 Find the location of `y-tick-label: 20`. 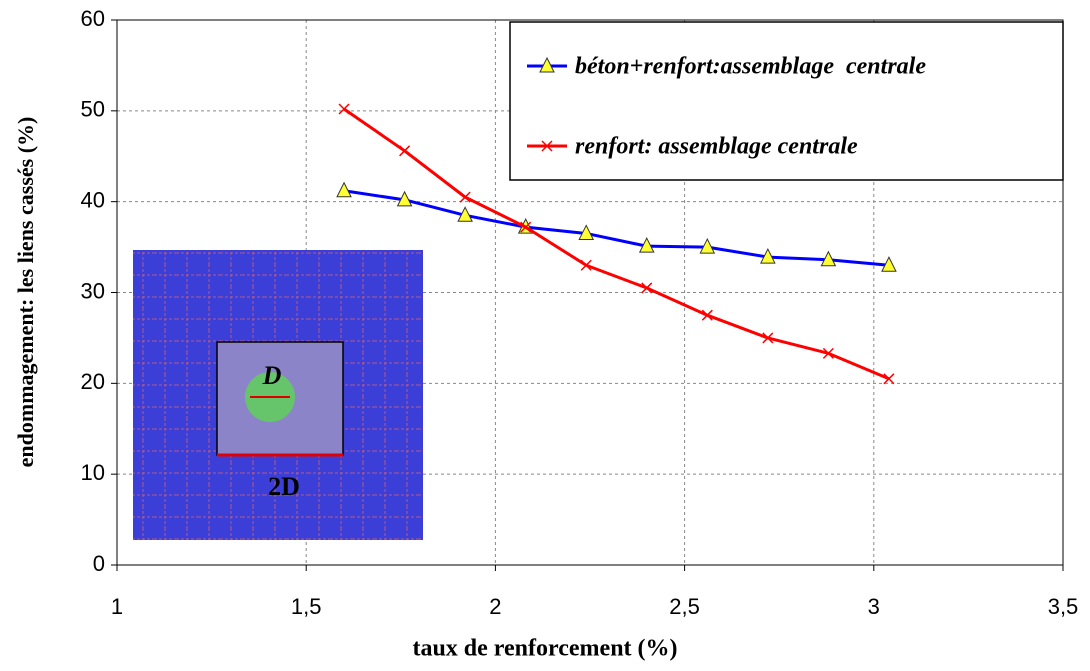

y-tick-label: 20 is located at coordinates (93, 381).